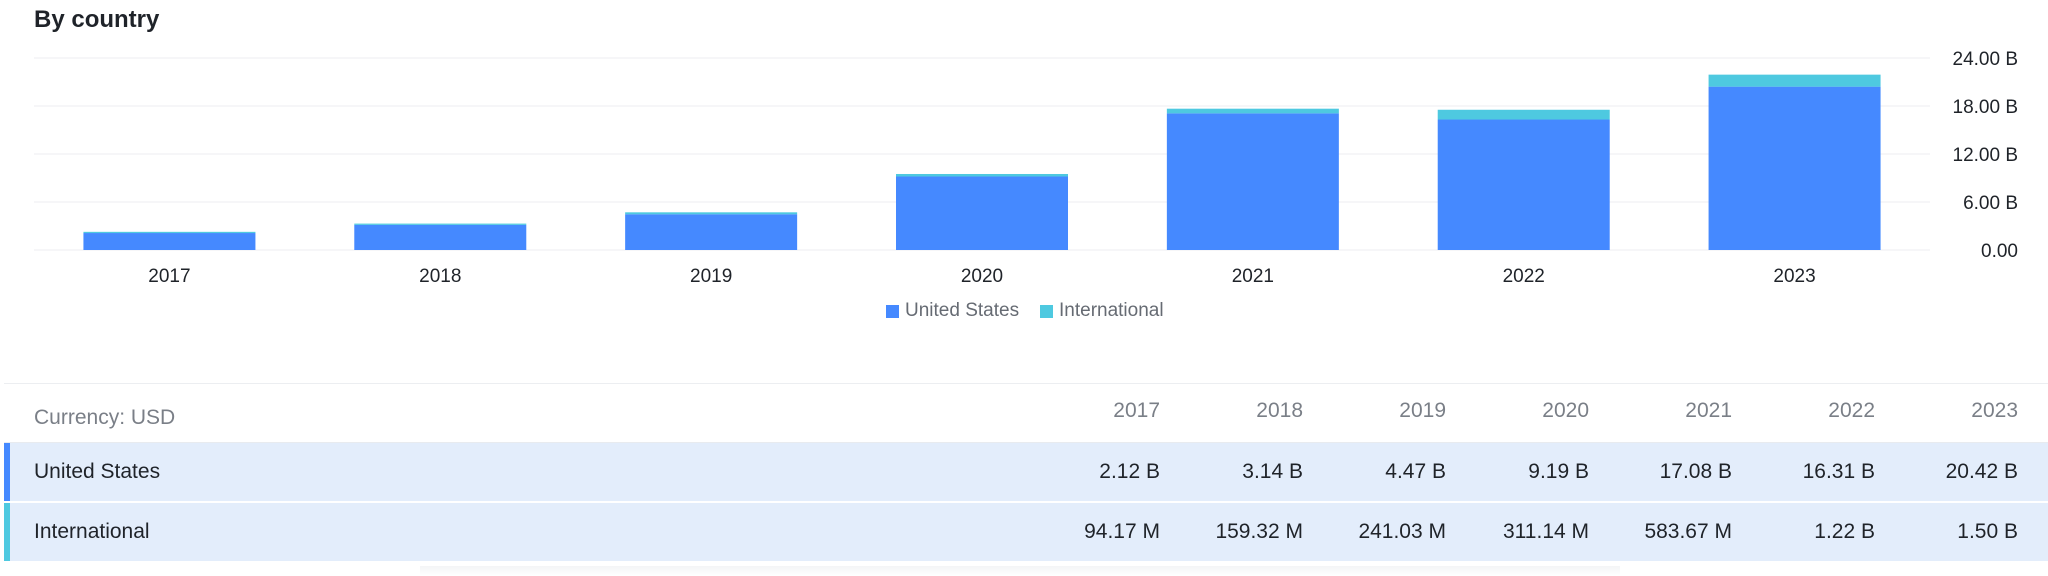 Image resolution: width=2048 pixels, height=576 pixels. I want to click on table-cell: 583.67 M, so click(1688, 531).